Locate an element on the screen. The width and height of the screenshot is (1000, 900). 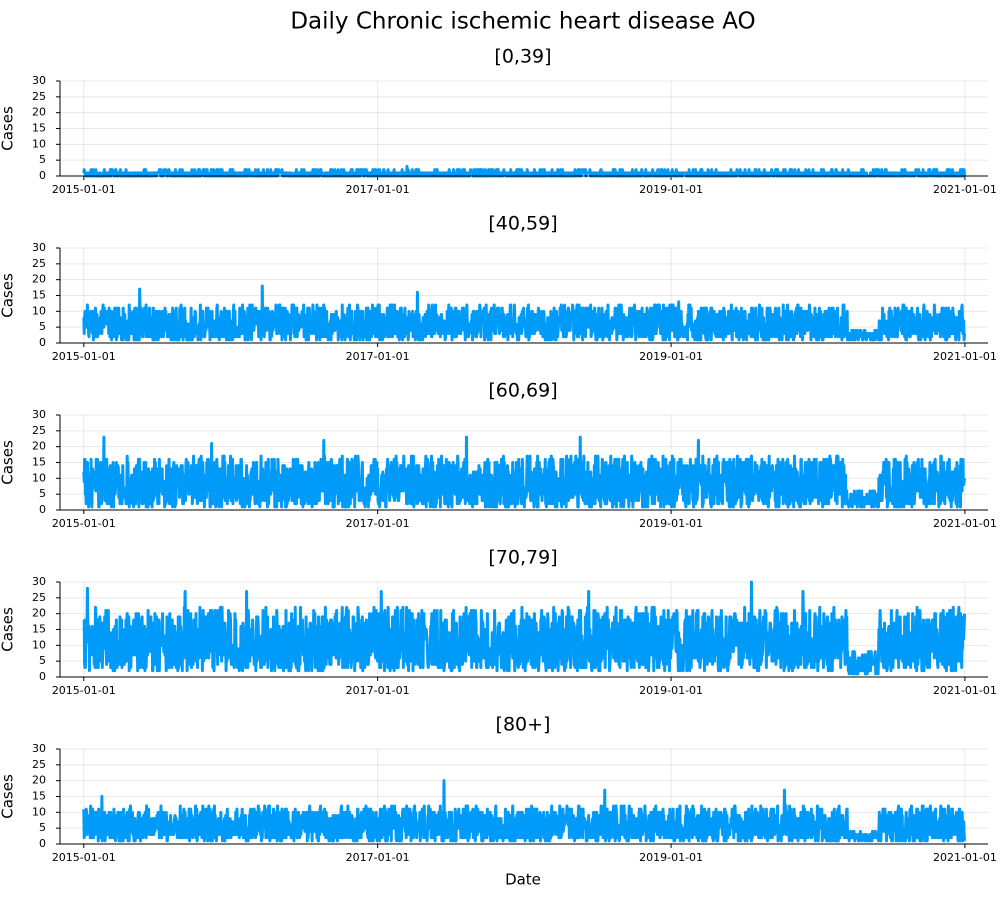
subplot-title: [40,59] is located at coordinates (522, 224).